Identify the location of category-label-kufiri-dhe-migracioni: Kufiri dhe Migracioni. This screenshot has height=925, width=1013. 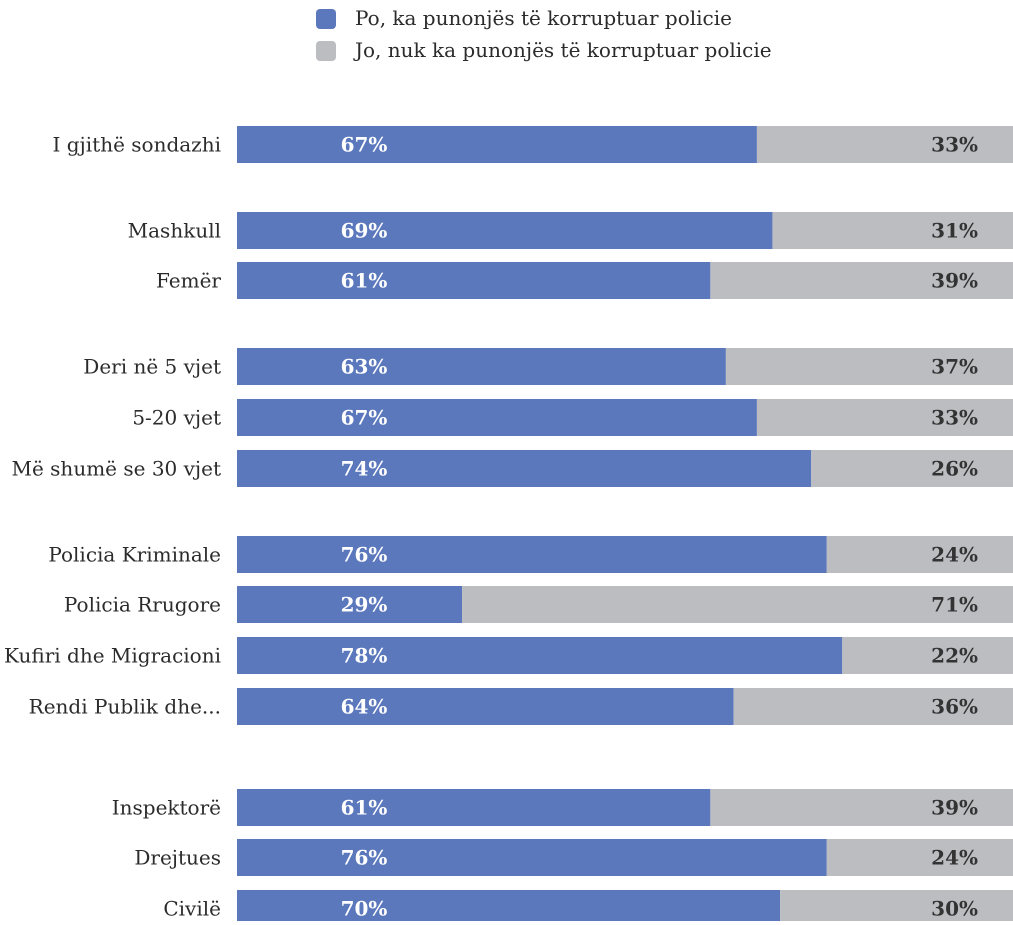
(112, 656).